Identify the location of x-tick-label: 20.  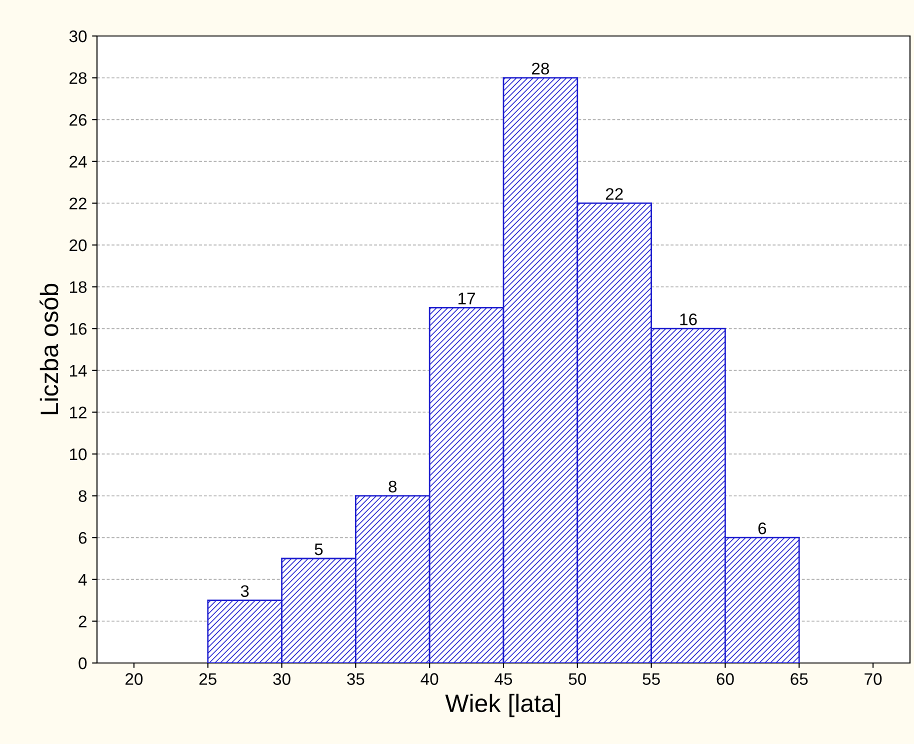
(134, 679).